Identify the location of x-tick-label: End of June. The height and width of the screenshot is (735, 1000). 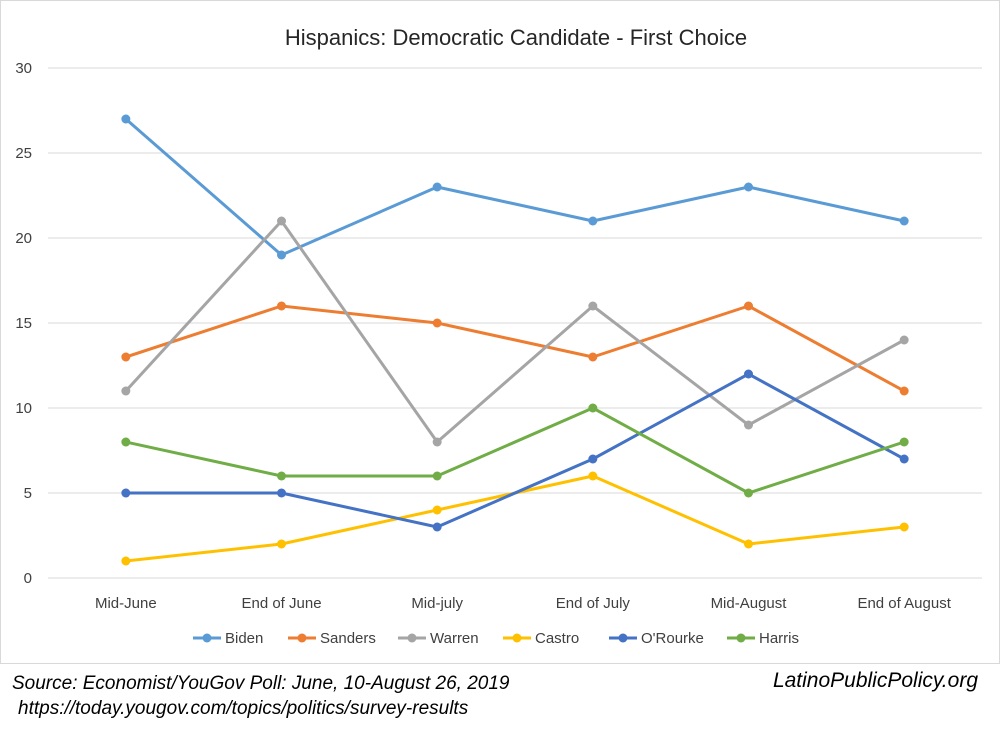
(281, 603).